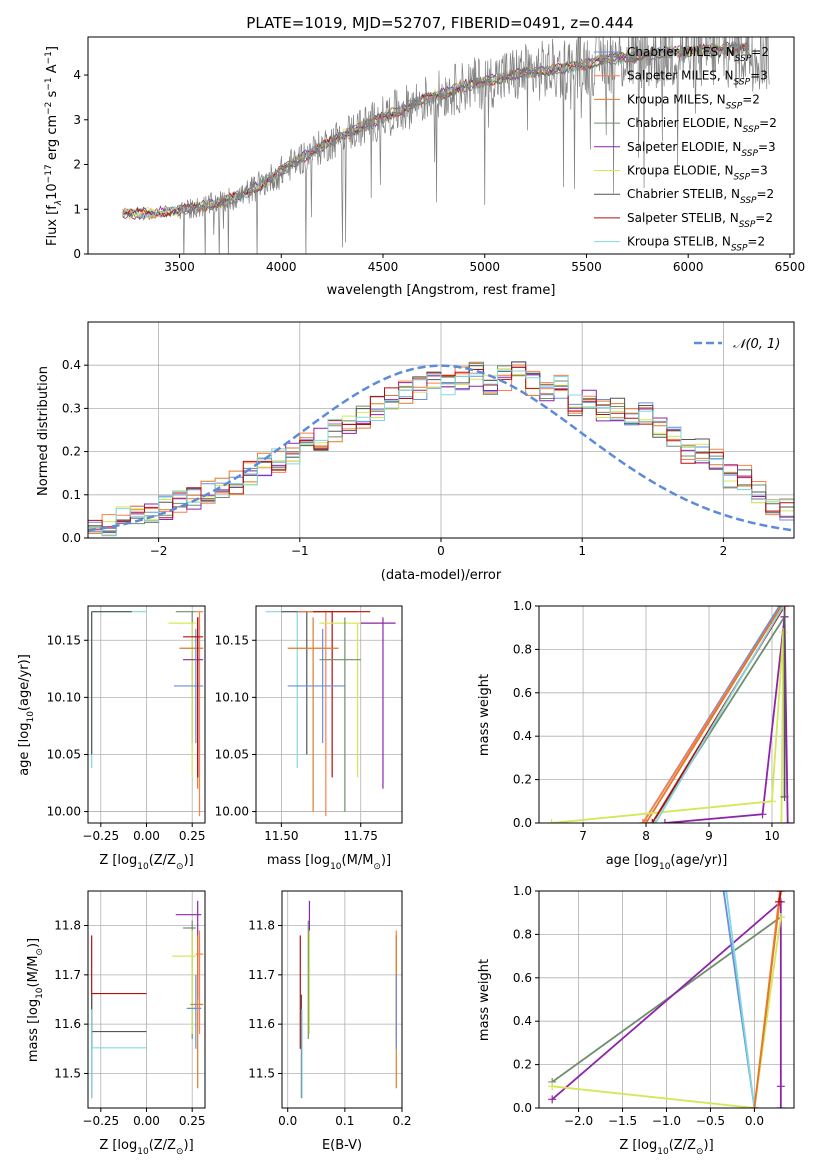  I want to click on x-tick-label: 4000, so click(281, 267).